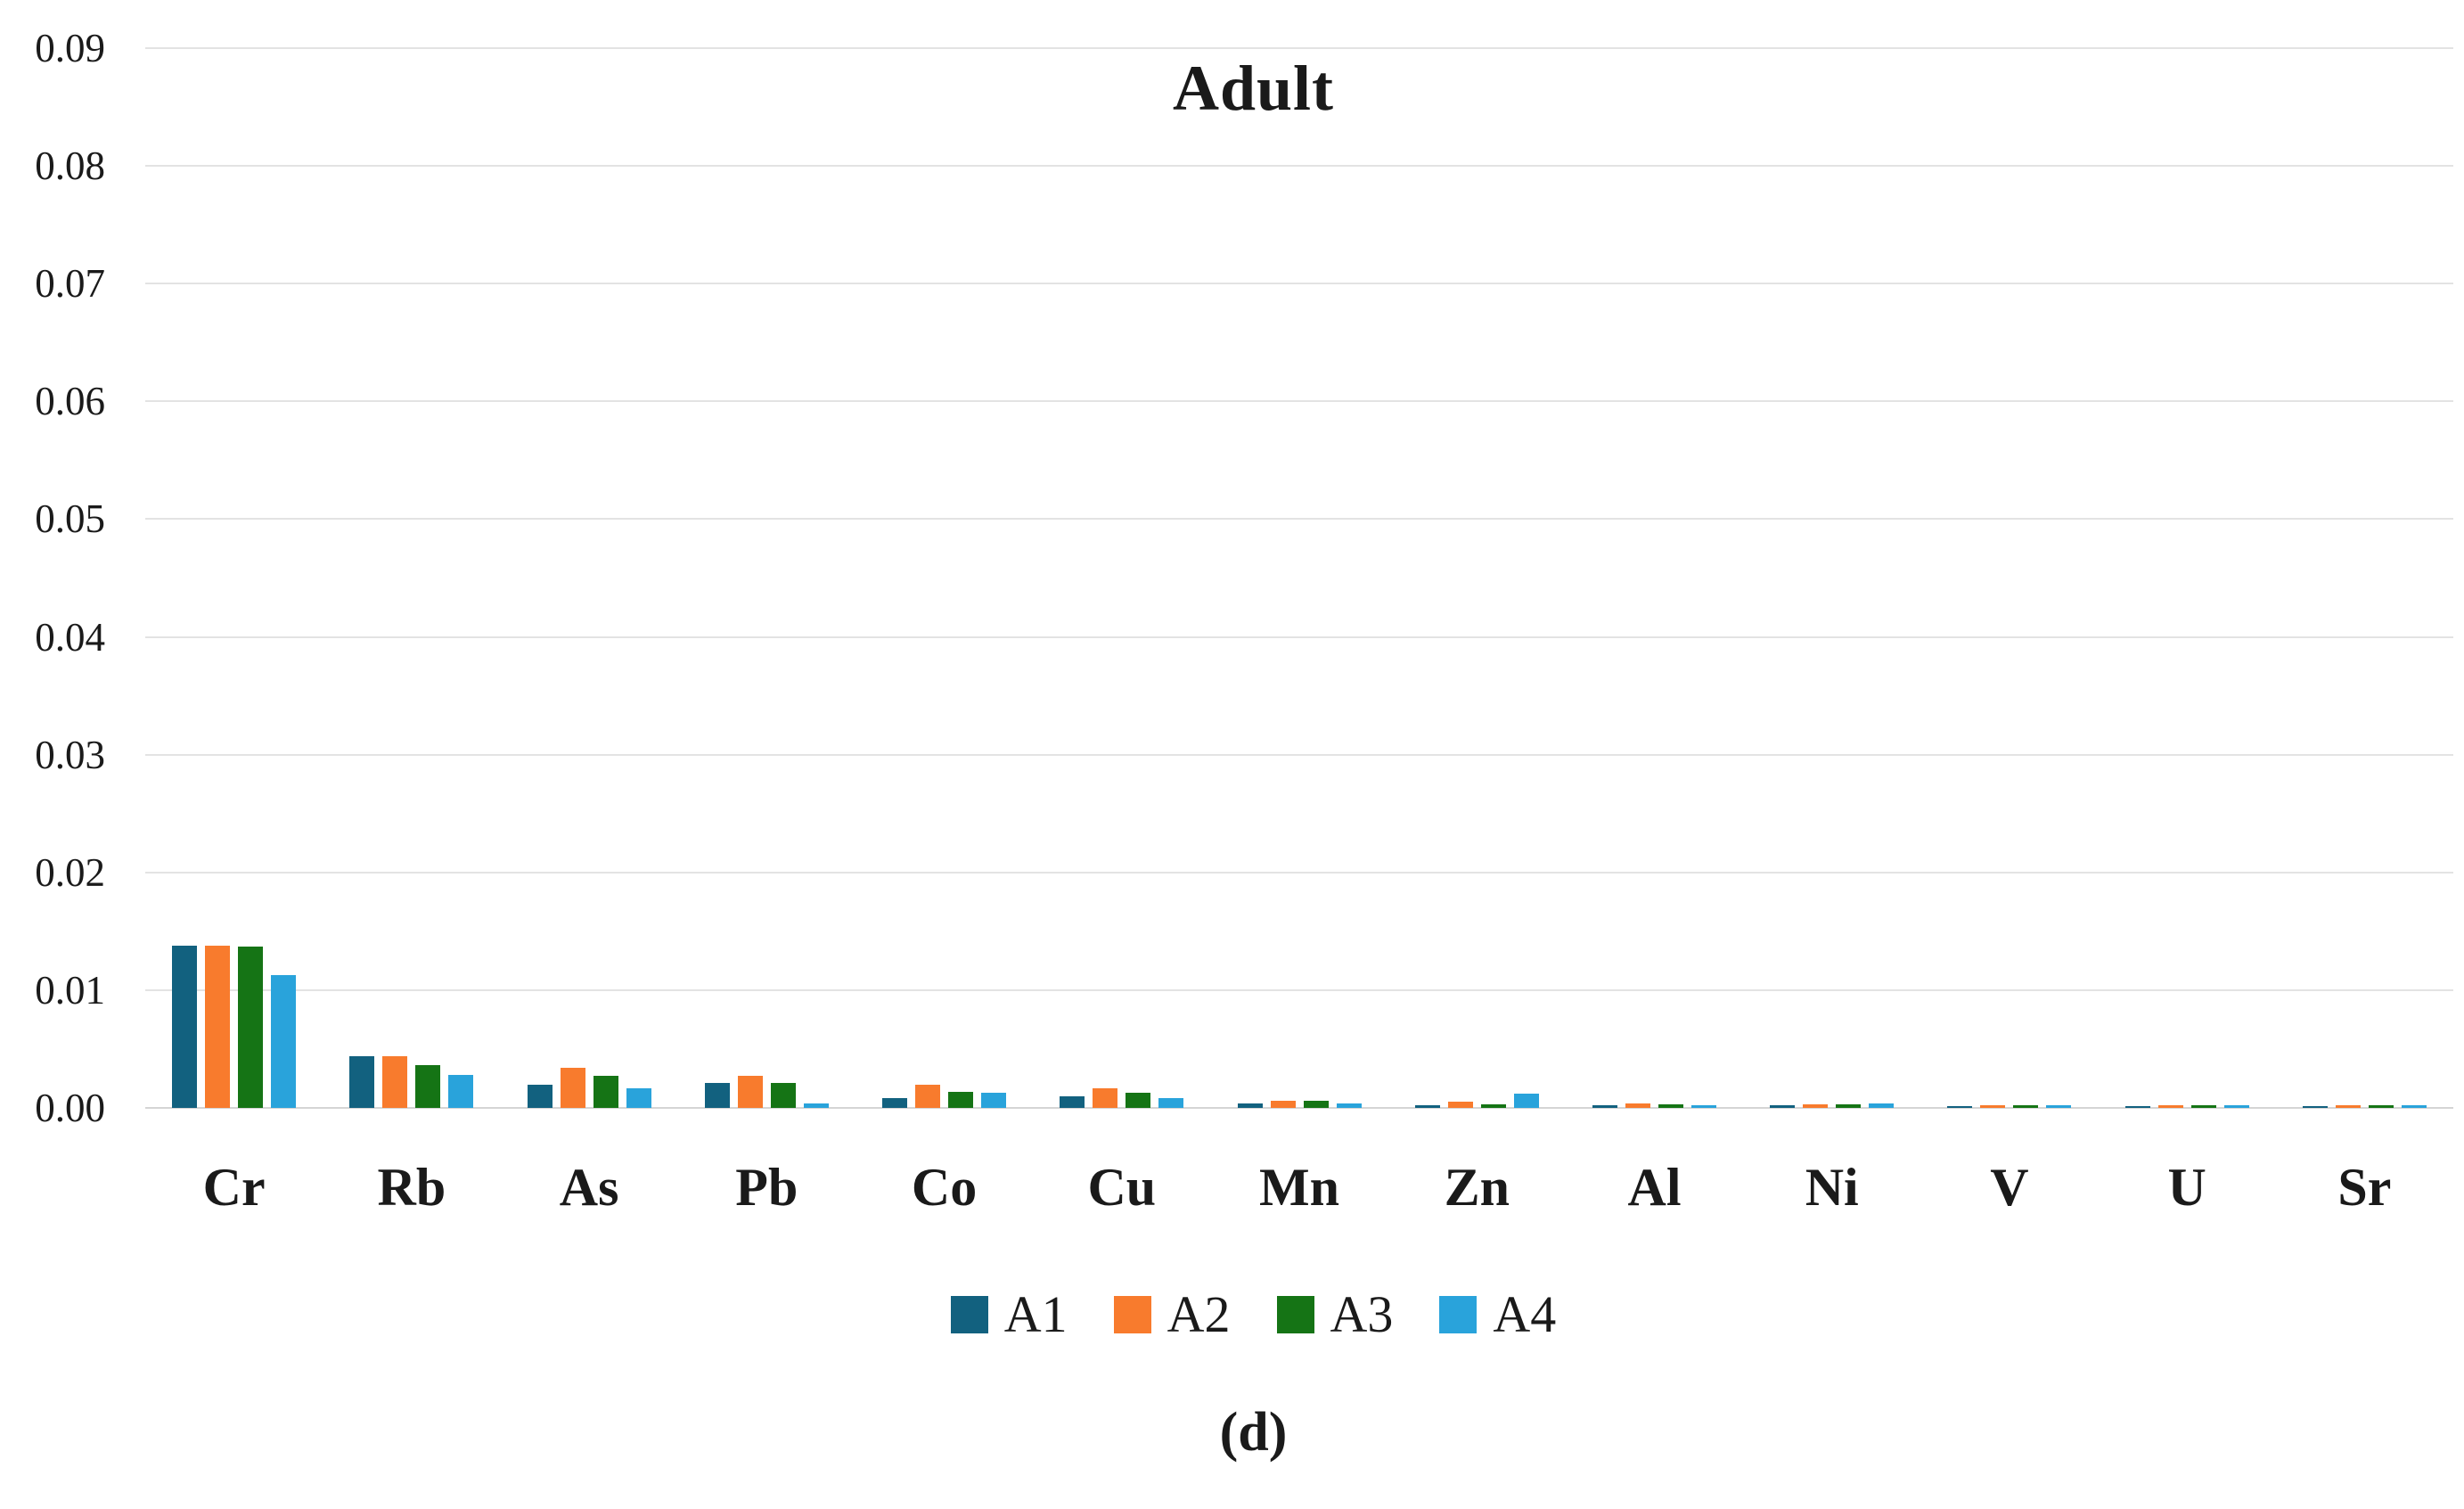 The height and width of the screenshot is (1509, 2464). Describe the element at coordinates (717, 1095) in the screenshot. I see `bar-a1-pb` at that location.